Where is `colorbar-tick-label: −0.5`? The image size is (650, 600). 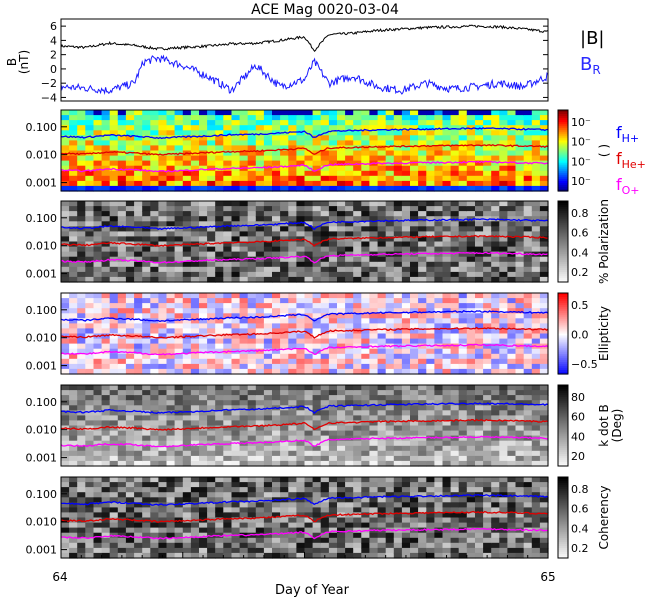
colorbar-tick-label: −0.5 is located at coordinates (584, 364).